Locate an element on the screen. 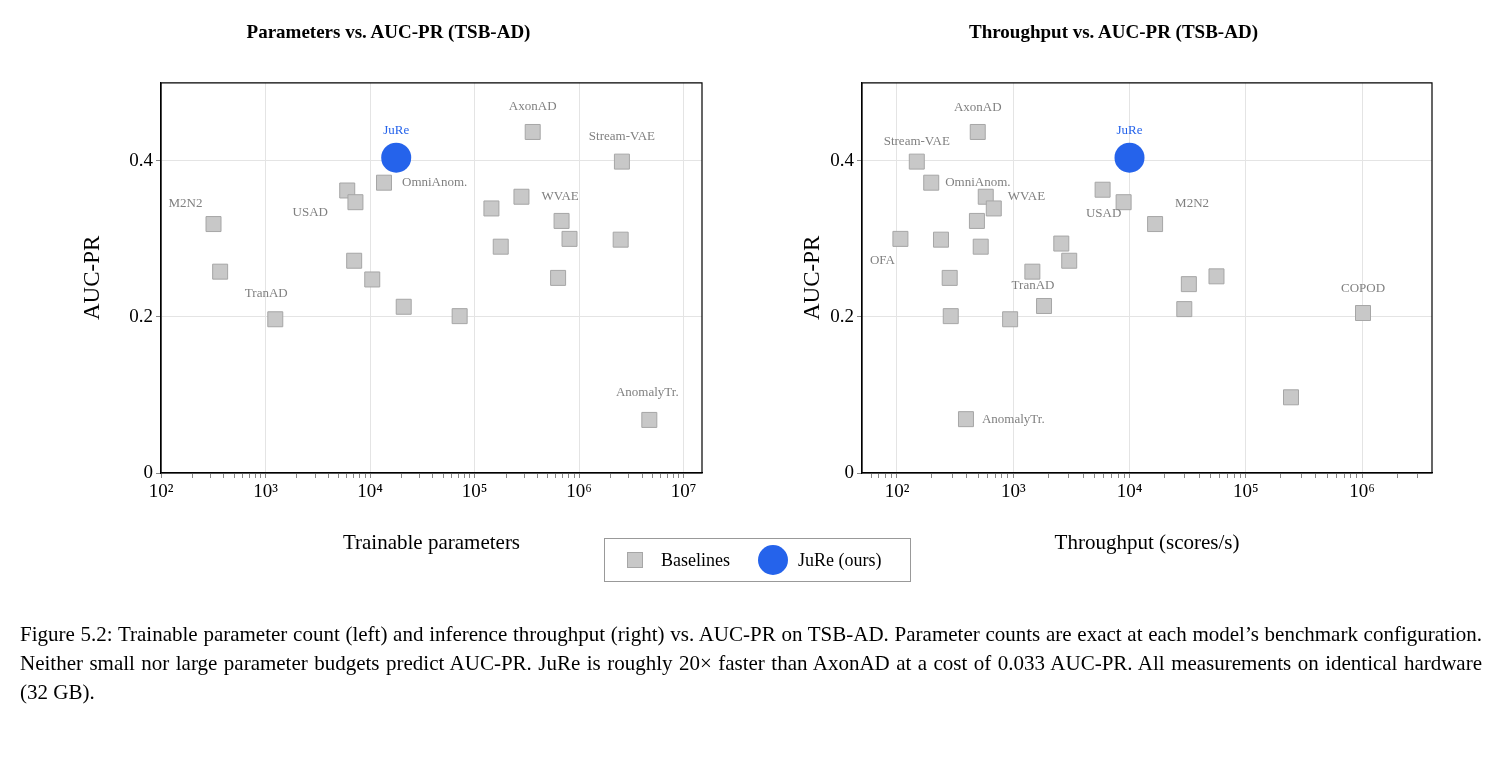 The height and width of the screenshot is (778, 1502). x-axis-title: Trainable parameters is located at coordinates (431, 541).